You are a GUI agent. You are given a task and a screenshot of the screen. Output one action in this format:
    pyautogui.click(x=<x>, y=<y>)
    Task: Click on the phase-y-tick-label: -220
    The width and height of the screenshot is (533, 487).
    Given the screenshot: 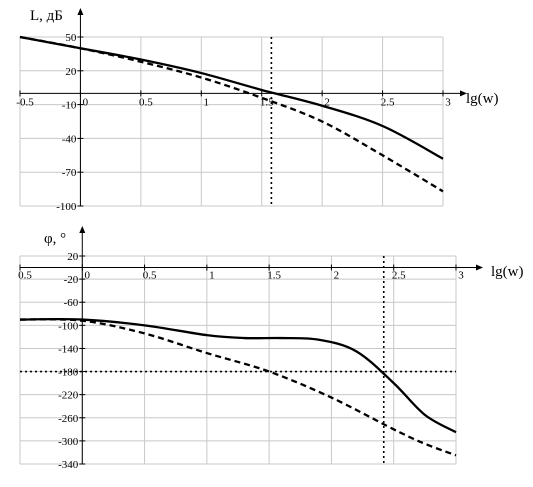 What is the action you would take?
    pyautogui.click(x=68, y=396)
    